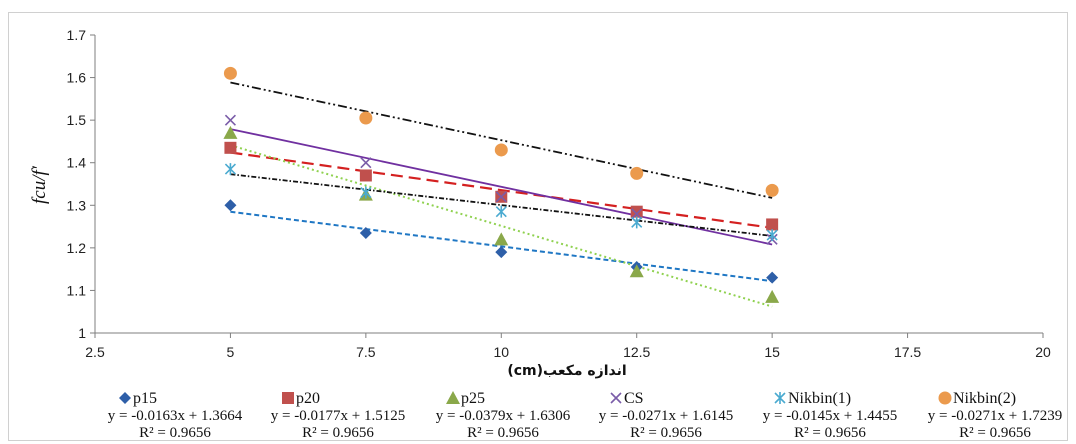 Image resolution: width=1076 pixels, height=444 pixels. I want to click on trend-r2-cs: R² = 0.9656, so click(666, 433).